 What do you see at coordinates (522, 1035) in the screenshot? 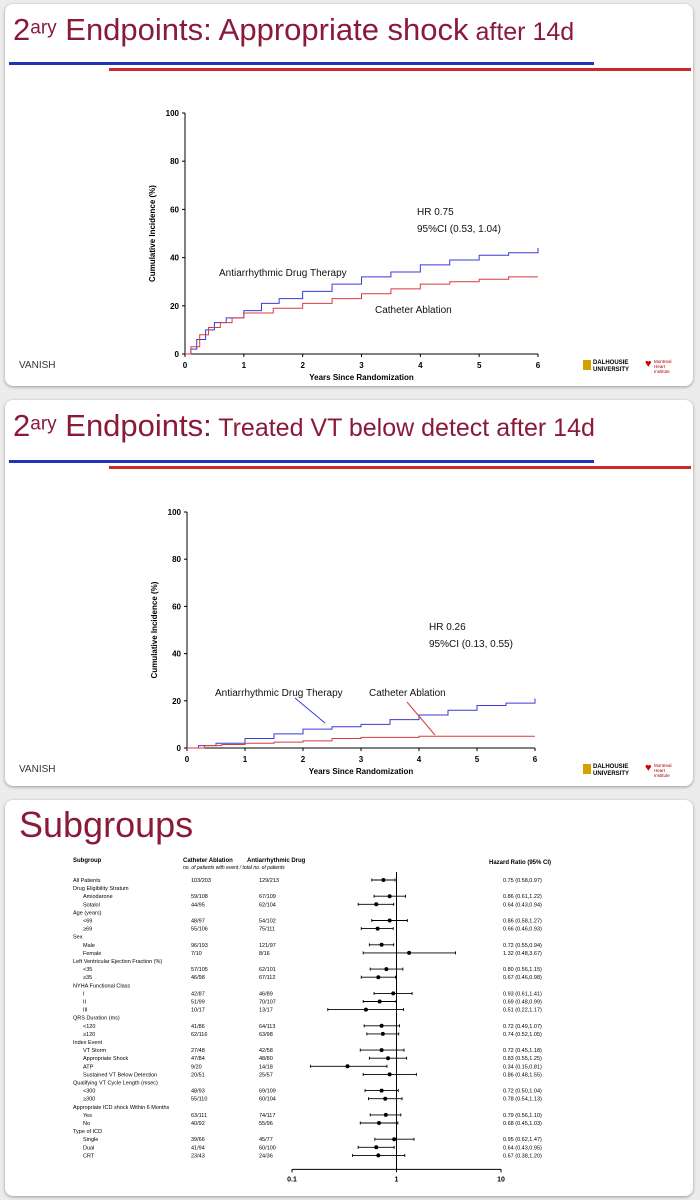
I see `hazard-ratio-value: 0.74 (0.52,1.05)` at bounding box center [522, 1035].